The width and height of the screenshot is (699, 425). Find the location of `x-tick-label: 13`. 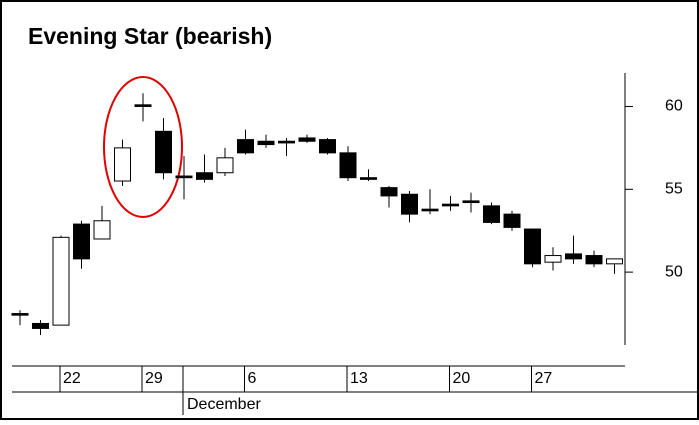

x-tick-label: 13 is located at coordinates (359, 378).